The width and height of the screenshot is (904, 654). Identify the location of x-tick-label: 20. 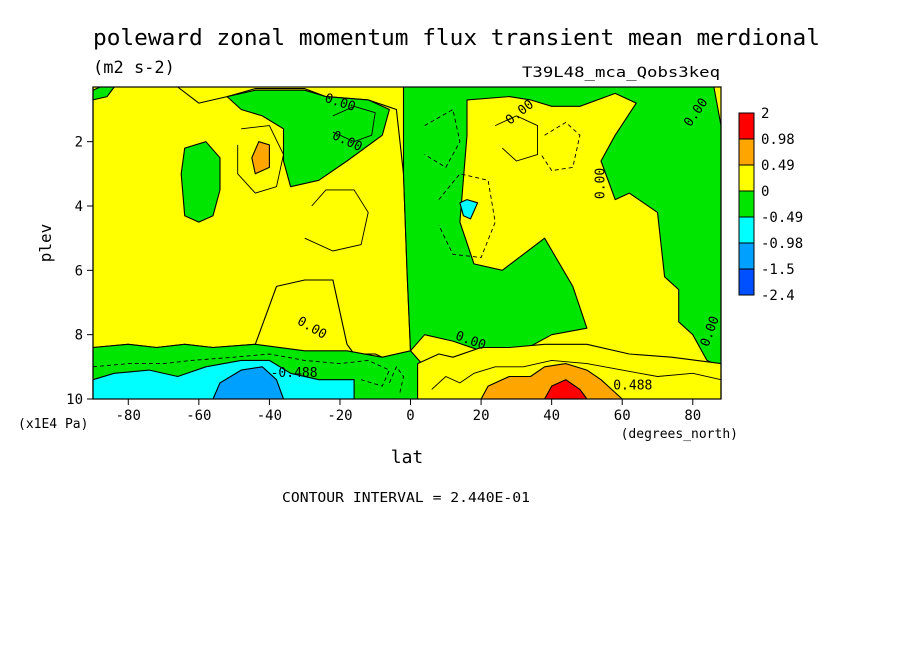
(481, 416).